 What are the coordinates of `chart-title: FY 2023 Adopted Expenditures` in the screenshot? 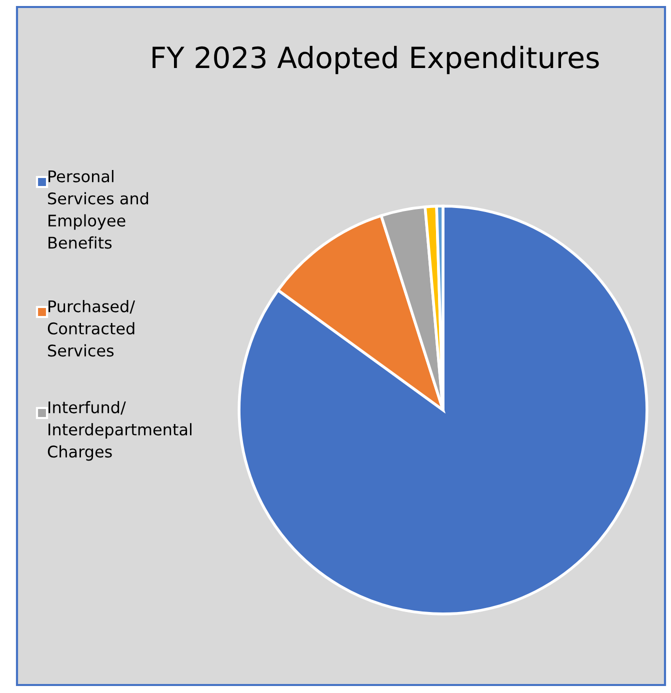 It's located at (375, 60).